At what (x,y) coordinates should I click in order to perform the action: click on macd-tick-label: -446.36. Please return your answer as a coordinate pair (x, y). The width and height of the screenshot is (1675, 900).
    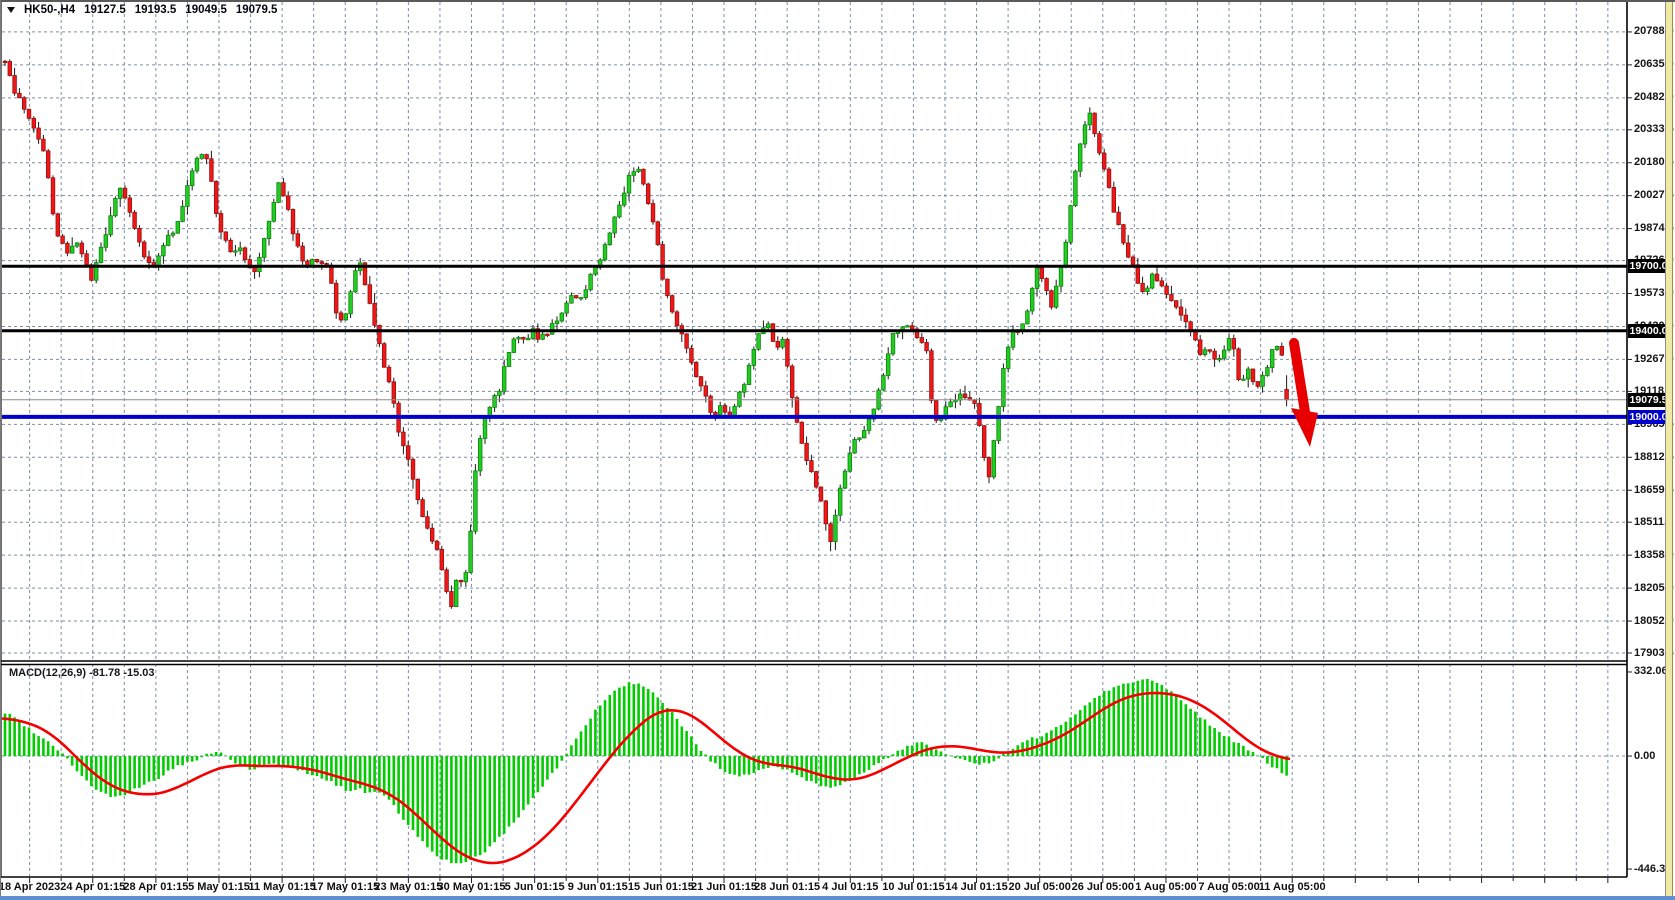
    Looking at the image, I should click on (1653, 868).